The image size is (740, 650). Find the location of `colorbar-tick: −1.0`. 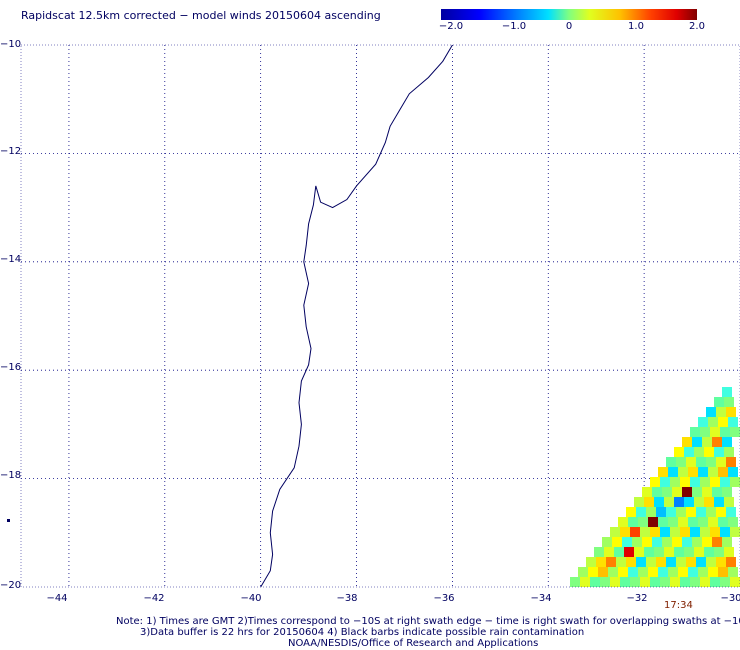

colorbar-tick: −1.0 is located at coordinates (514, 26).